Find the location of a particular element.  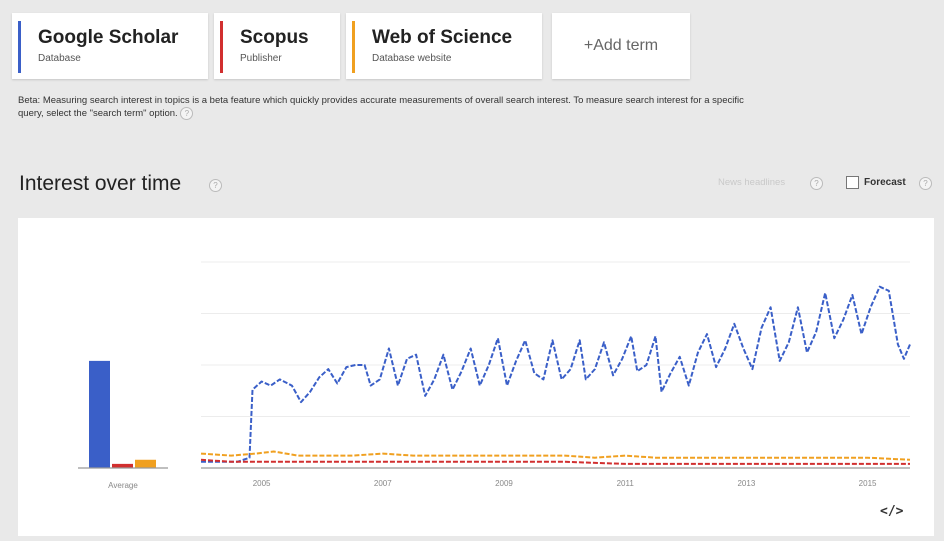

x-tick-label: 2015 is located at coordinates (868, 483).